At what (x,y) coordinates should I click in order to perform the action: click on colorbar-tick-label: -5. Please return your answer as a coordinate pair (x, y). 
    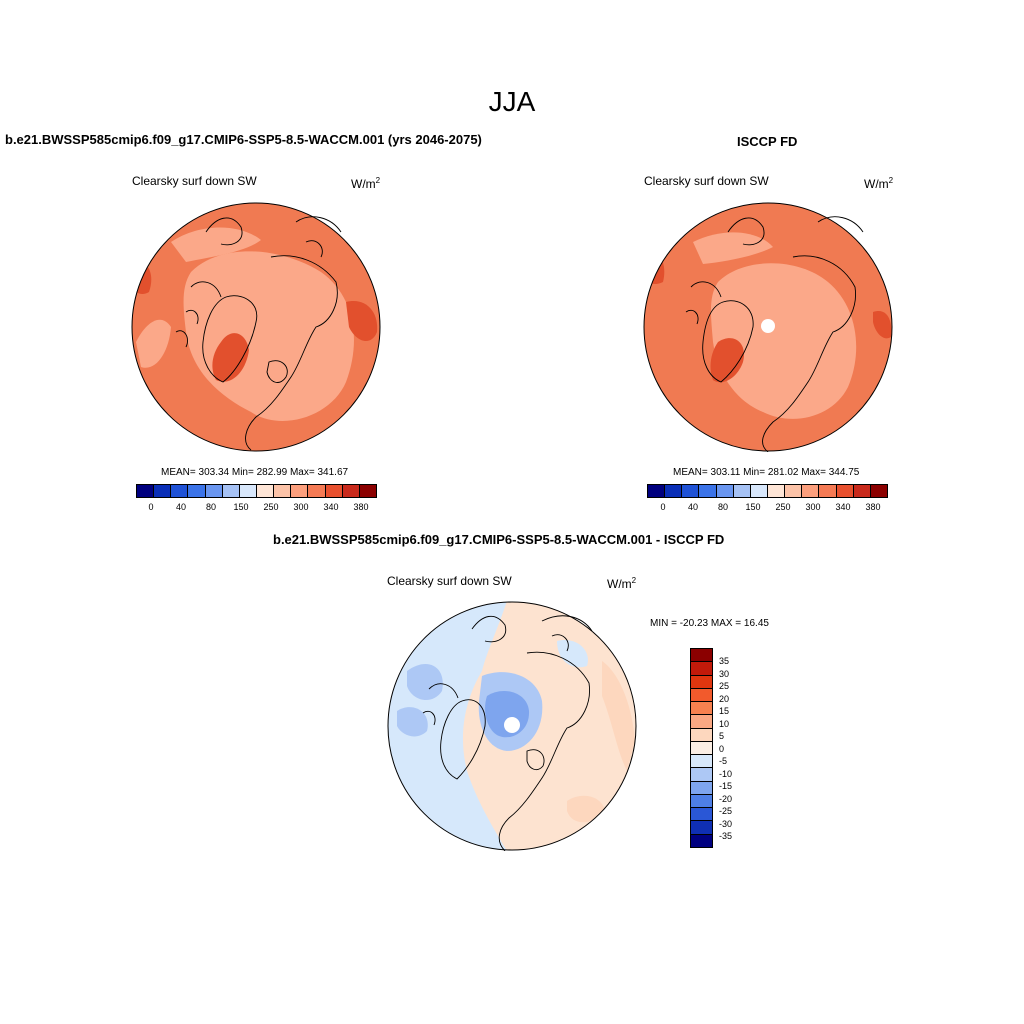
    Looking at the image, I should click on (723, 761).